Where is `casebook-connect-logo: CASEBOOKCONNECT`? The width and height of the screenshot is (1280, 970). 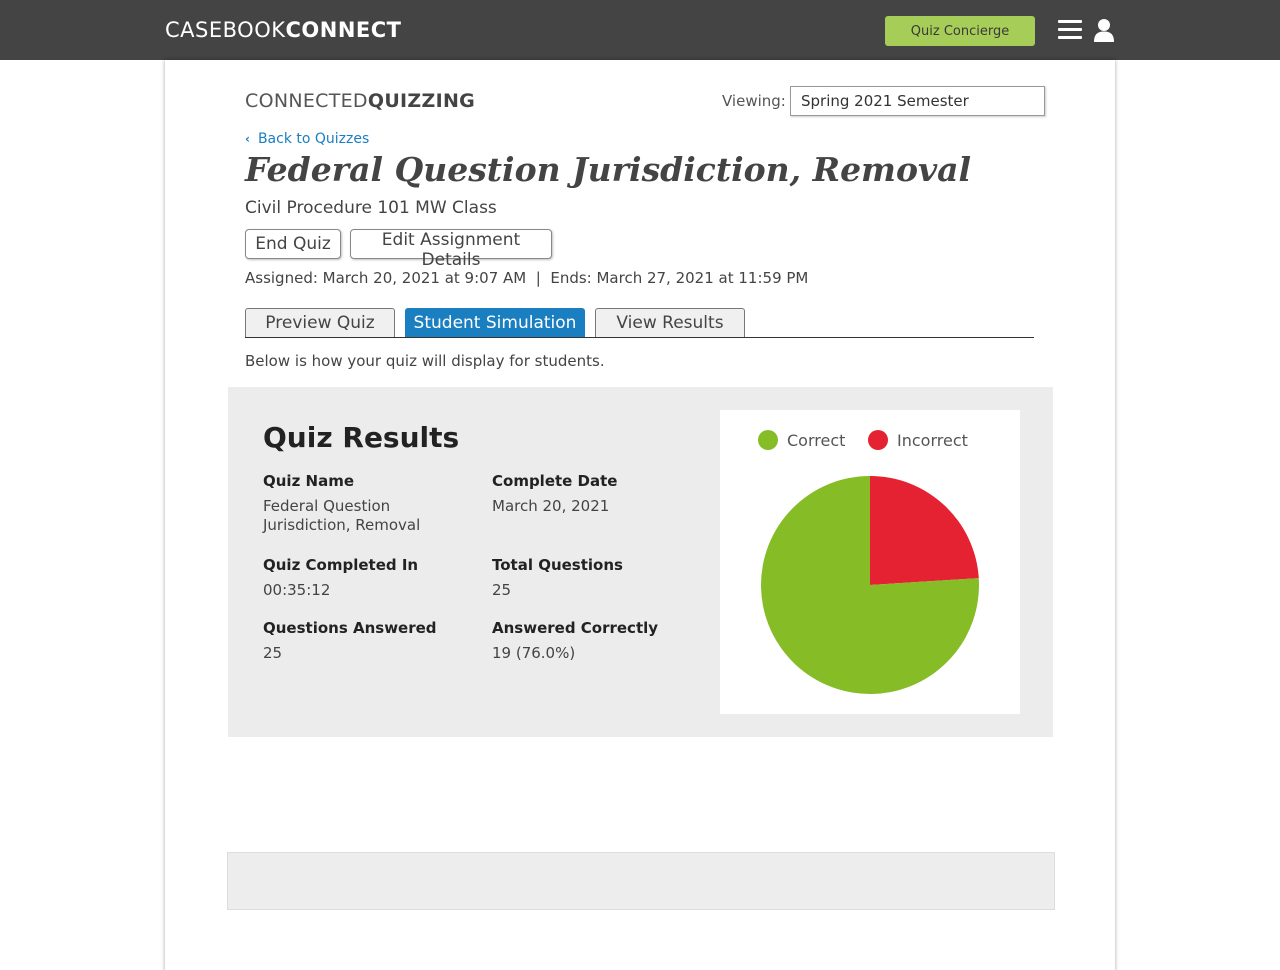
casebook-connect-logo: CASEBOOKCONNECT is located at coordinates (283, 30).